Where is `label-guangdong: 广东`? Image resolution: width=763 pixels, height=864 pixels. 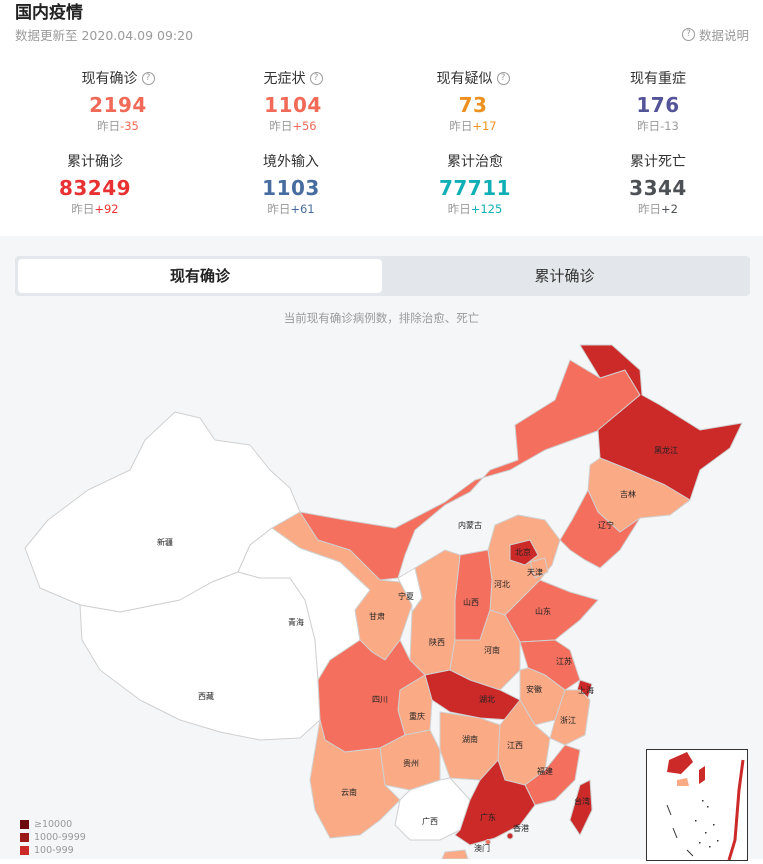
label-guangdong: 广东 is located at coordinates (488, 817).